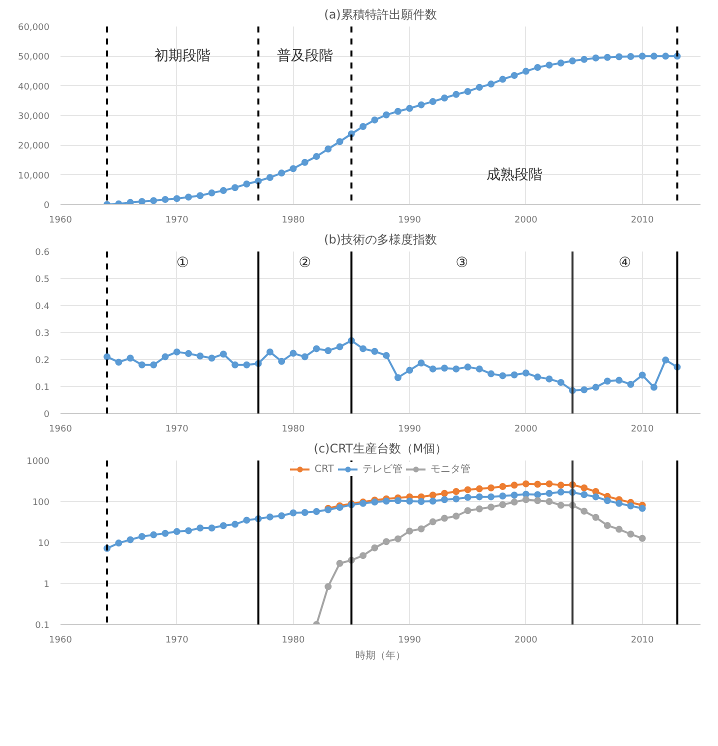  I want to click on legend-label: CRT, so click(324, 469).